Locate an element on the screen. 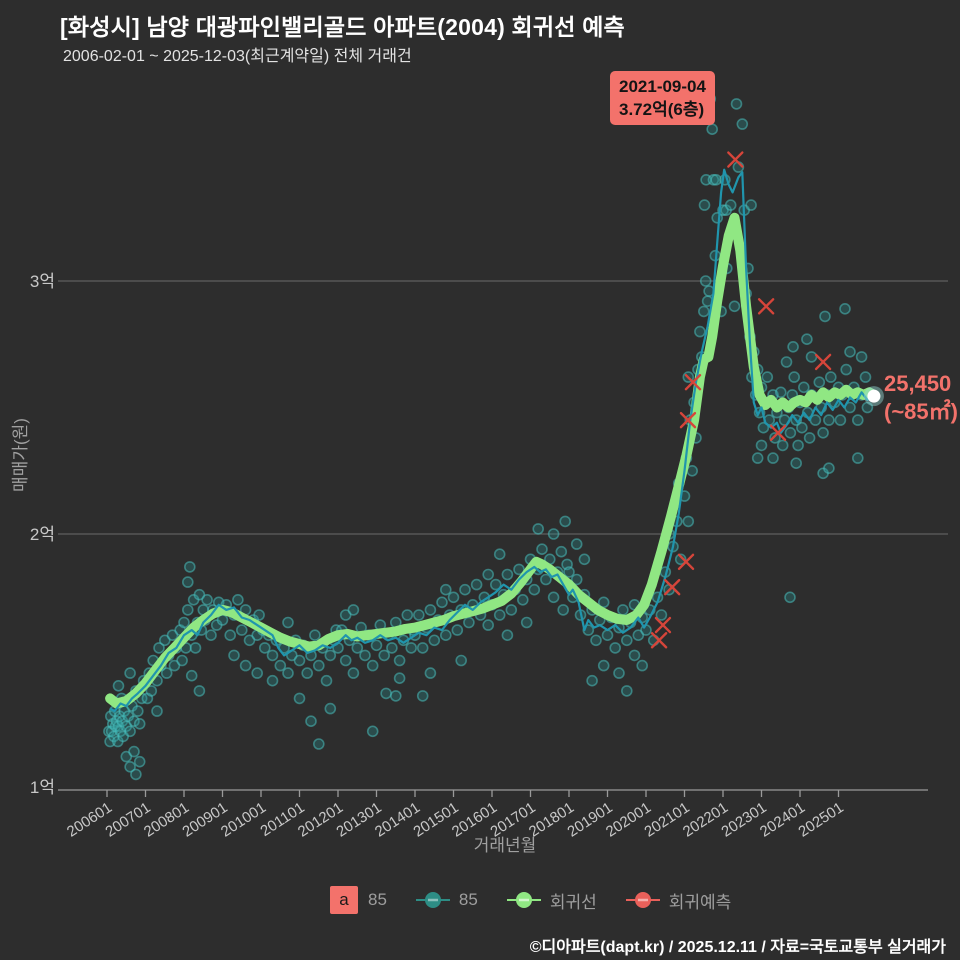  max-deal-price: 3.72억(6층) is located at coordinates (662, 109).